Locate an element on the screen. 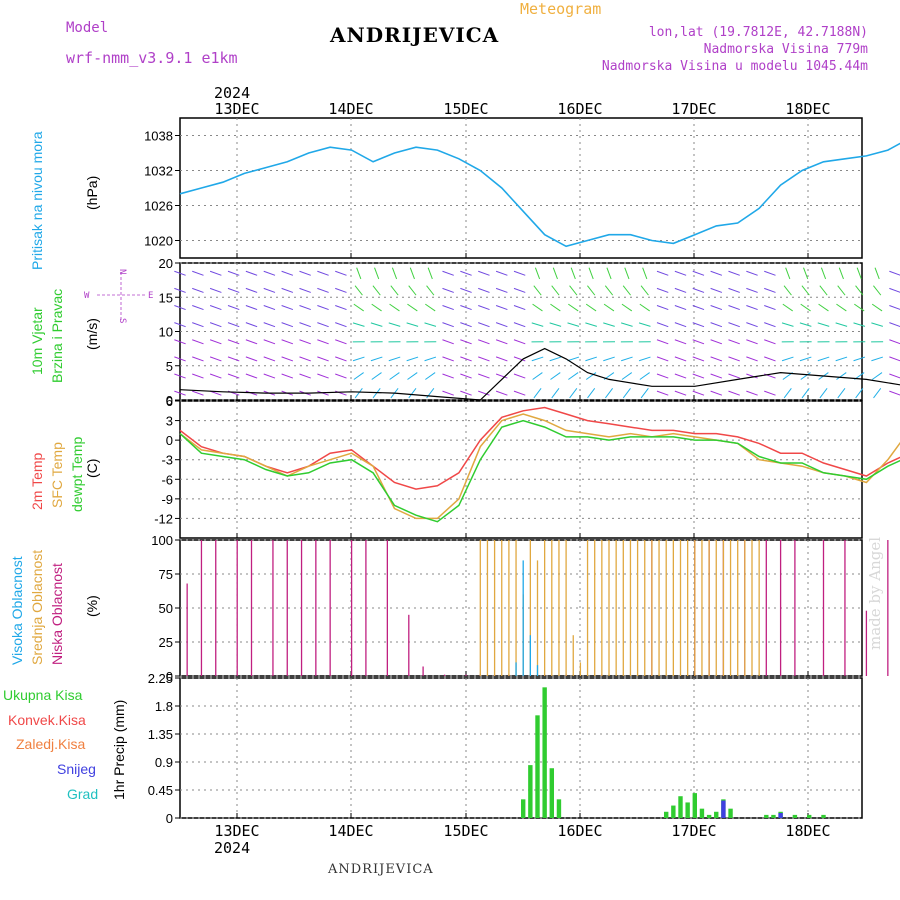 The height and width of the screenshot is (900, 900). lonlat-label: lon,lat (19.7812E, 42.7188N) is located at coordinates (758, 32).